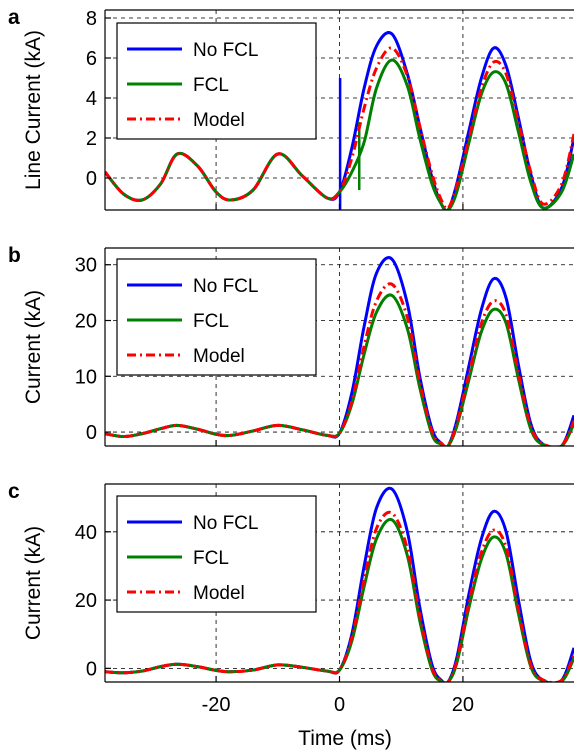 This screenshot has height=755, width=574. Describe the element at coordinates (14, 17) in the screenshot. I see `panel-letter: a` at that location.